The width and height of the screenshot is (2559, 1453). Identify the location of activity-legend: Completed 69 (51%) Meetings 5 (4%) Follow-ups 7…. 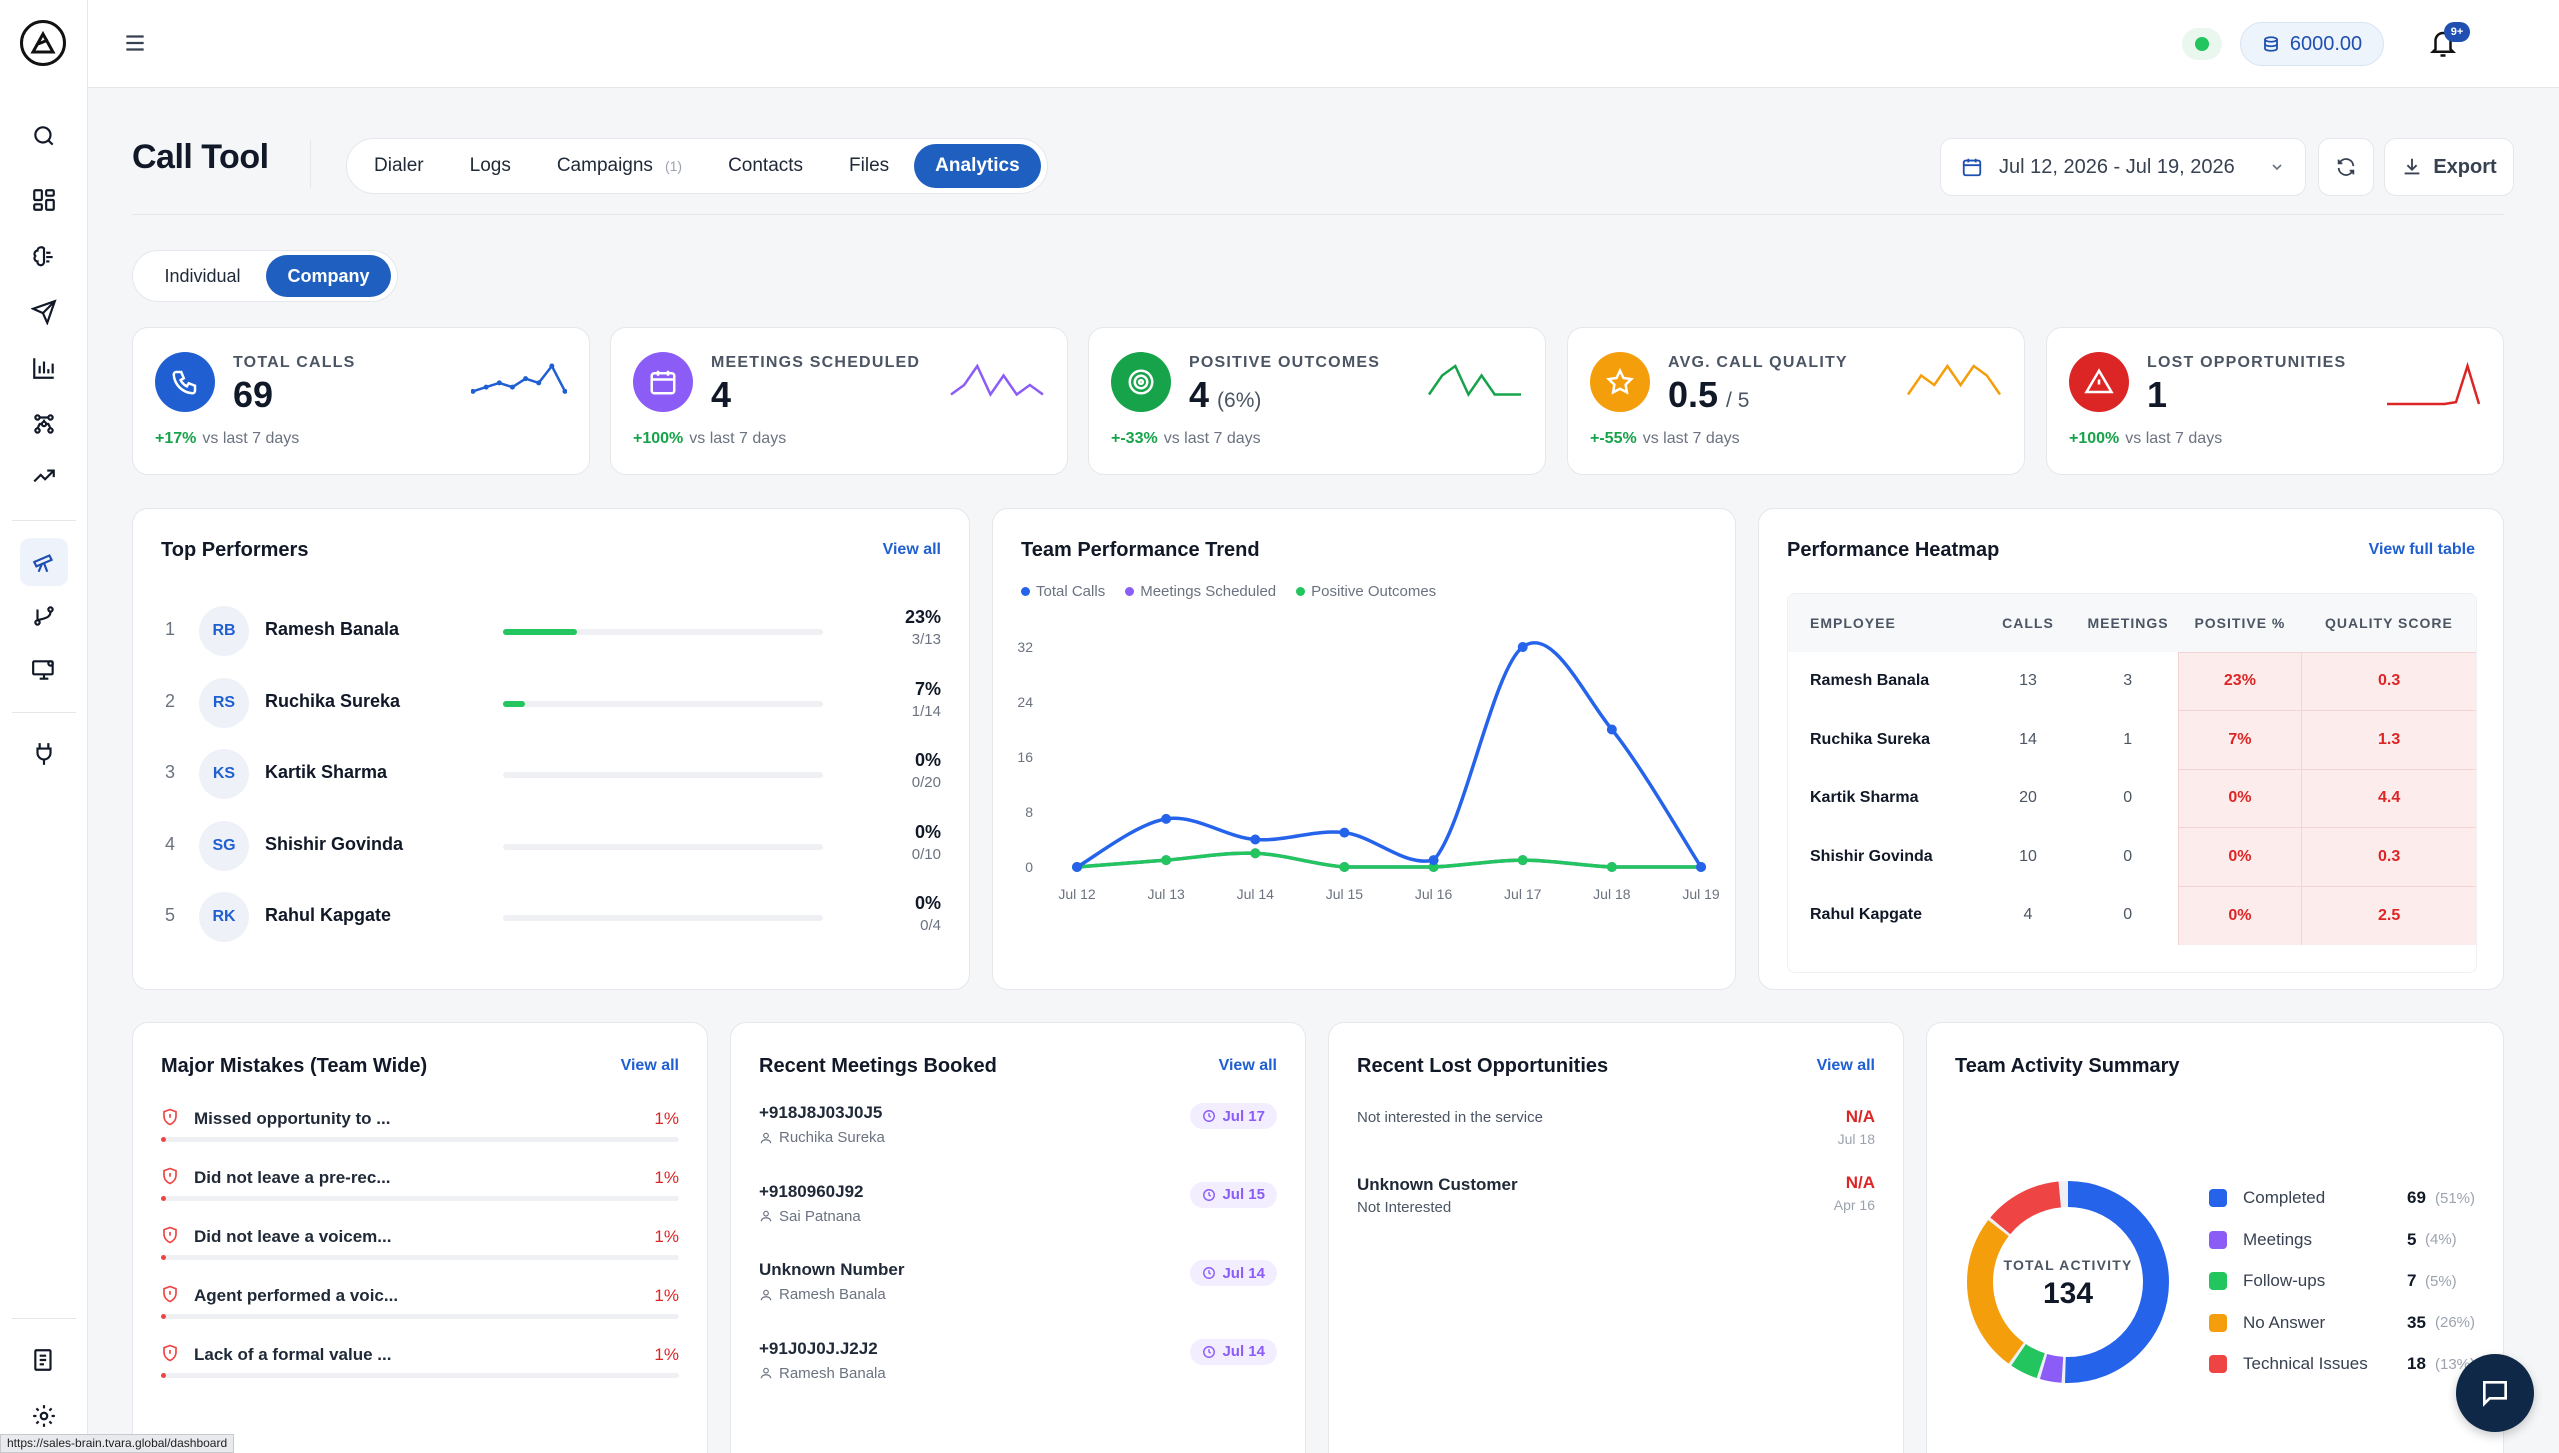
(2349, 1303).